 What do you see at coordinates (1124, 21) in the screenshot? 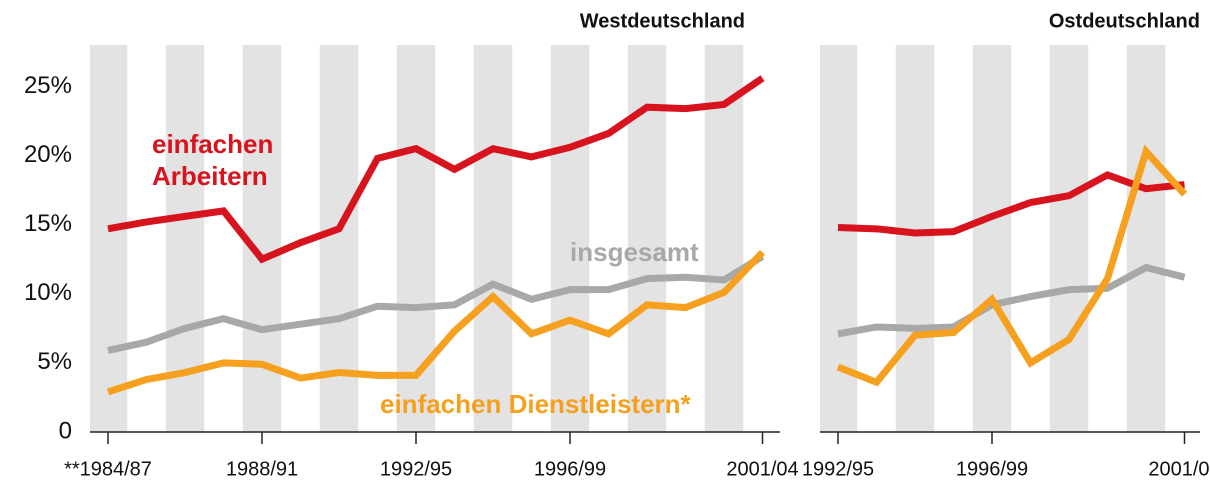
I see `panel-title: Ostdeutschland` at bounding box center [1124, 21].